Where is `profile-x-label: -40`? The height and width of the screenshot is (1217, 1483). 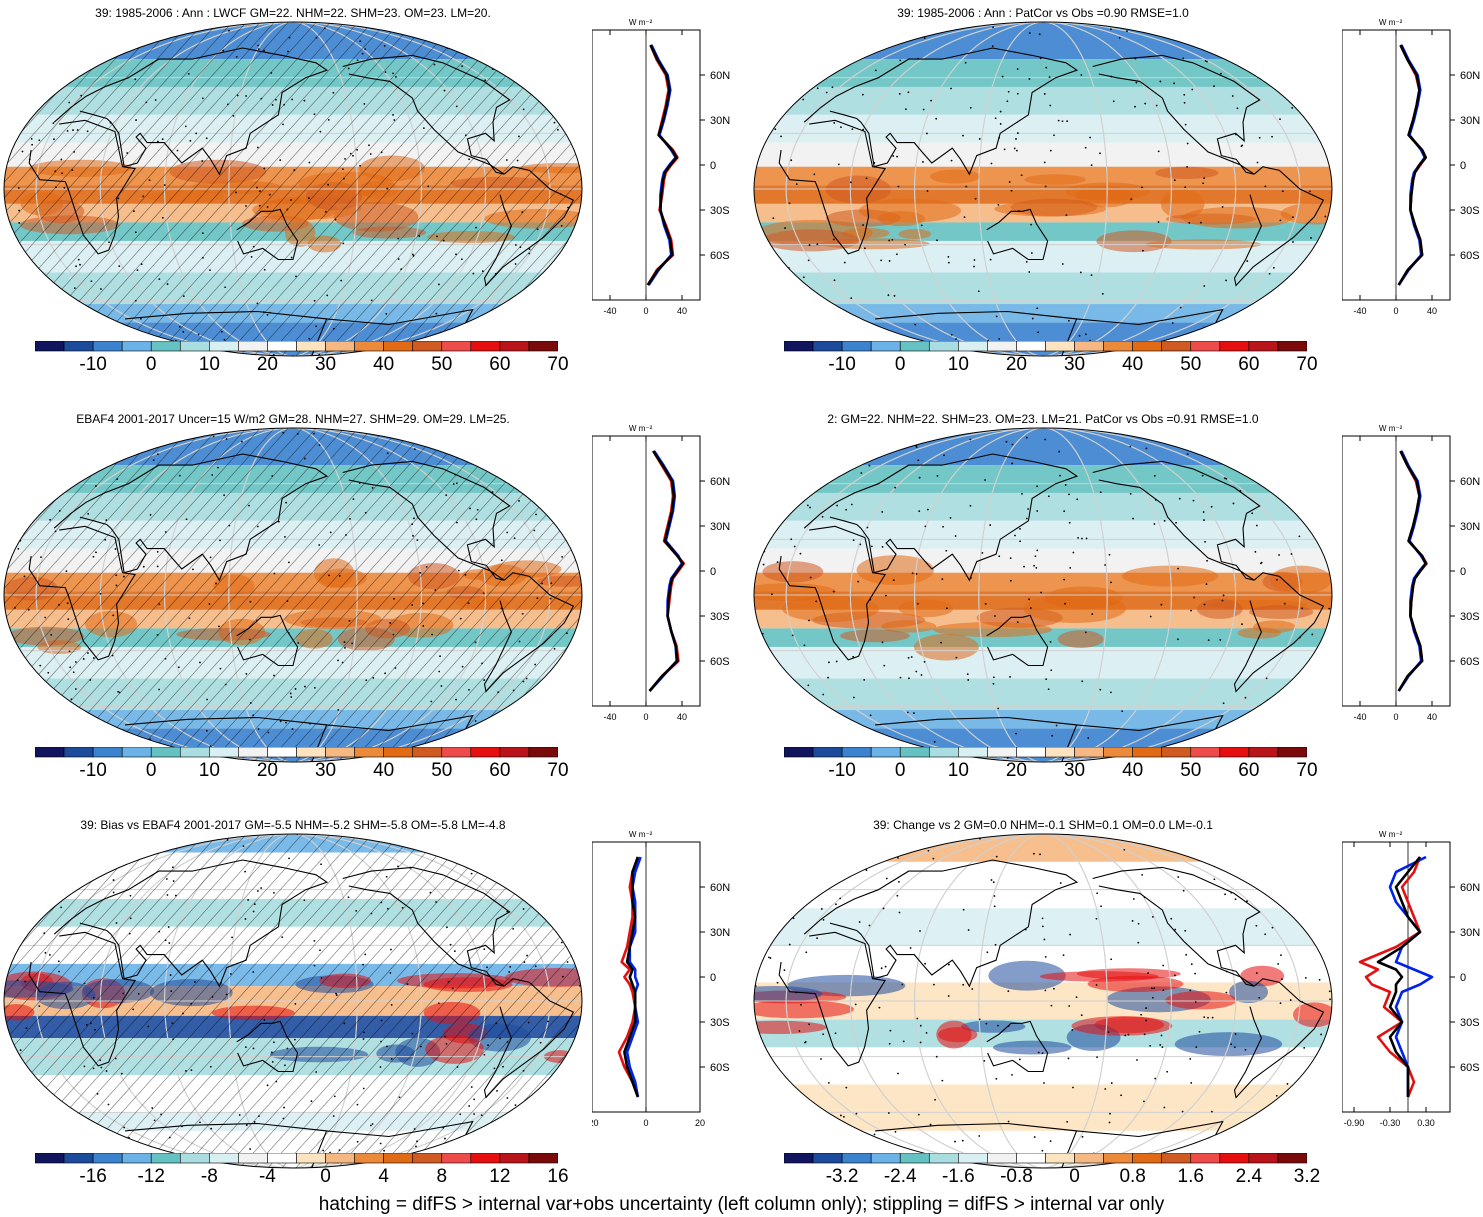
profile-x-label: -40 is located at coordinates (1359, 311).